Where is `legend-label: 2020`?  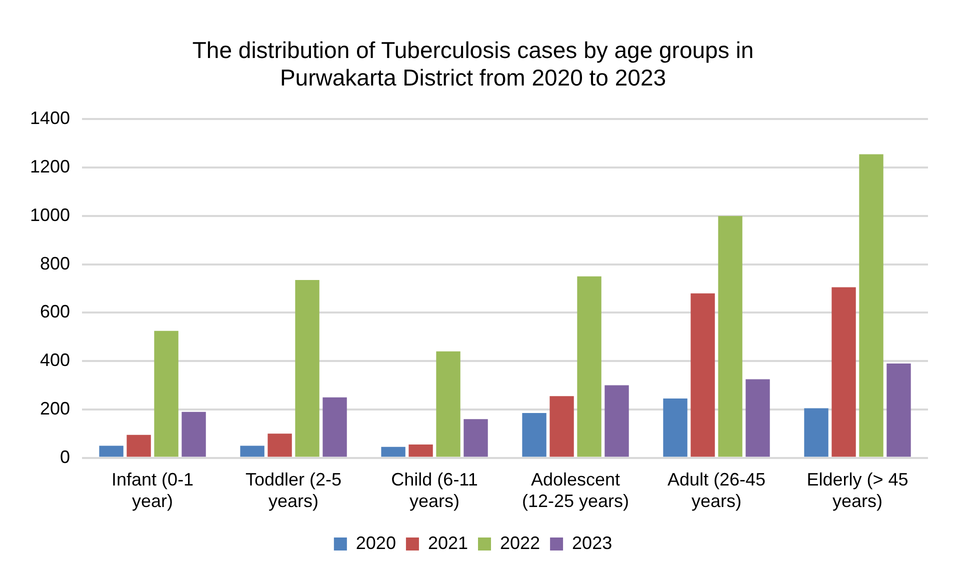
legend-label: 2020 is located at coordinates (376, 542).